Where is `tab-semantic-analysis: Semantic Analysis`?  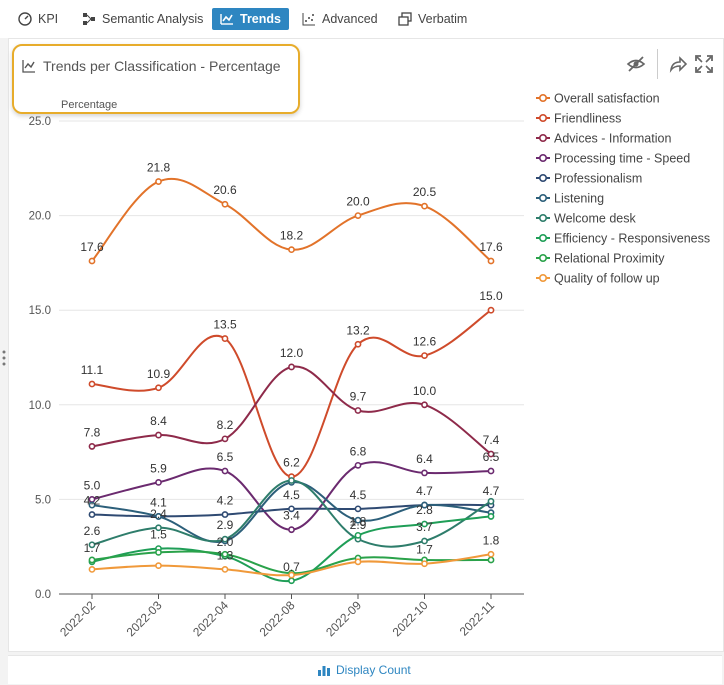
tab-semantic-analysis: Semantic Analysis is located at coordinates (142, 19).